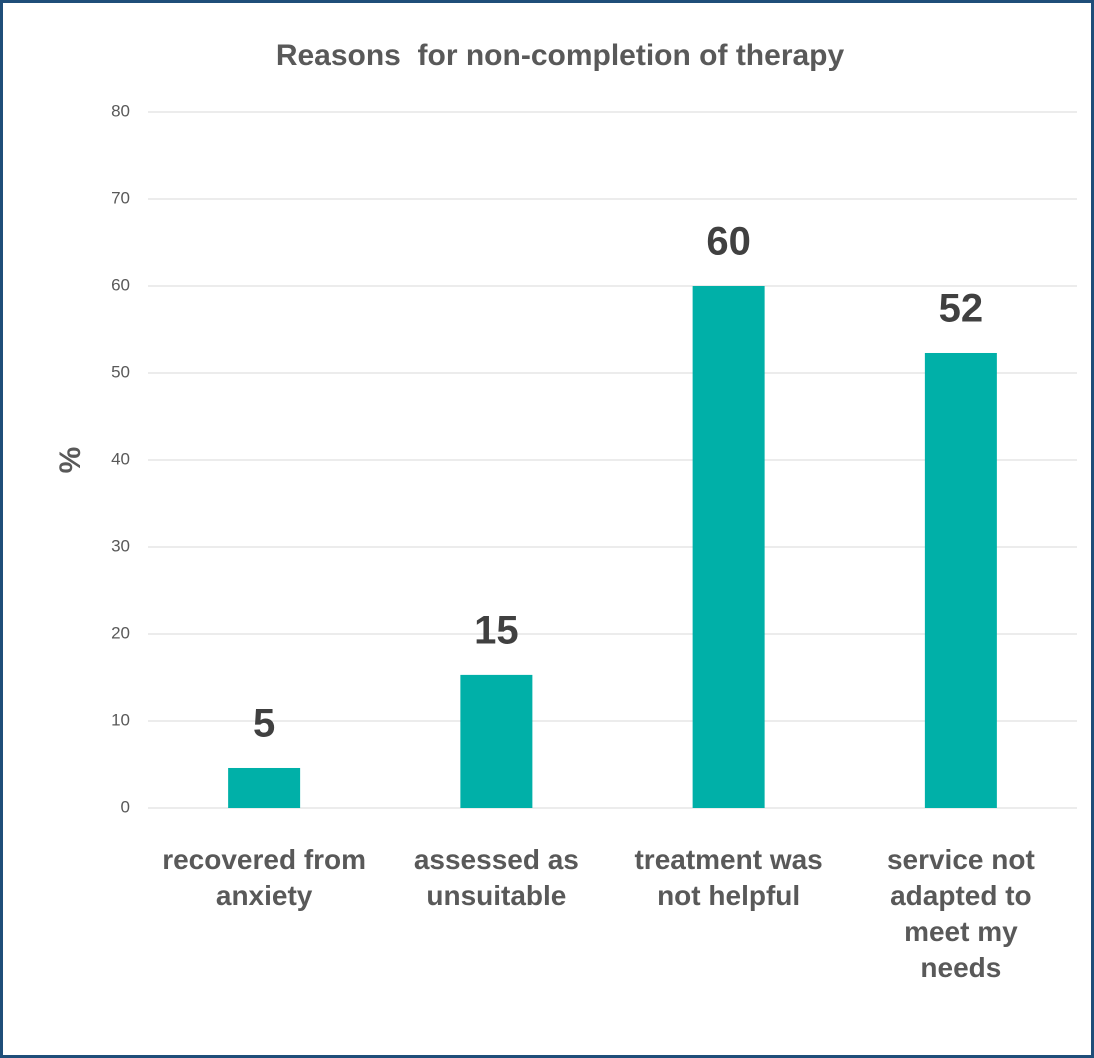 This screenshot has width=1094, height=1058. I want to click on y-tick-label: 60, so click(120, 284).